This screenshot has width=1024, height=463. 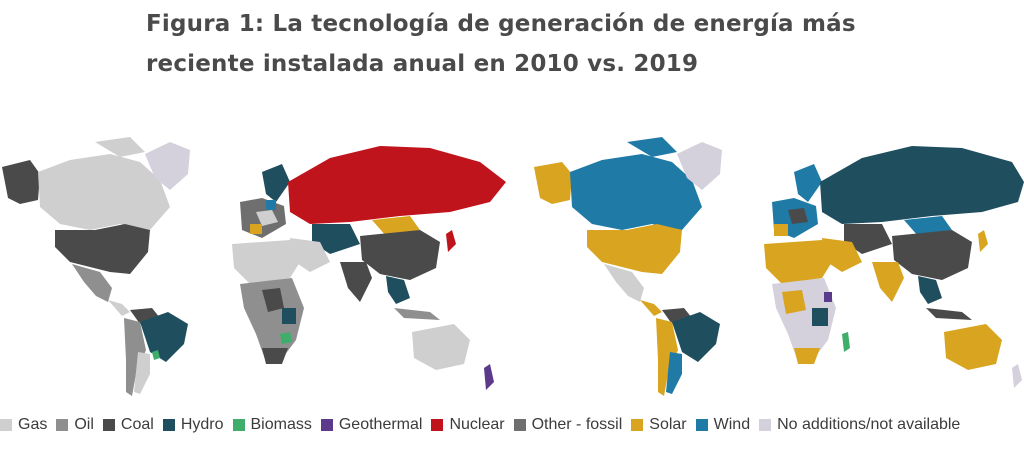 What do you see at coordinates (668, 424) in the screenshot?
I see `legend-label: Solar` at bounding box center [668, 424].